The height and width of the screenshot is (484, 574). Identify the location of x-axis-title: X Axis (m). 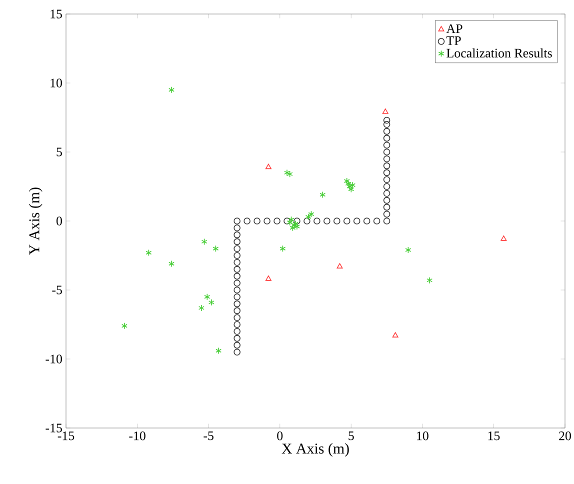
(315, 450).